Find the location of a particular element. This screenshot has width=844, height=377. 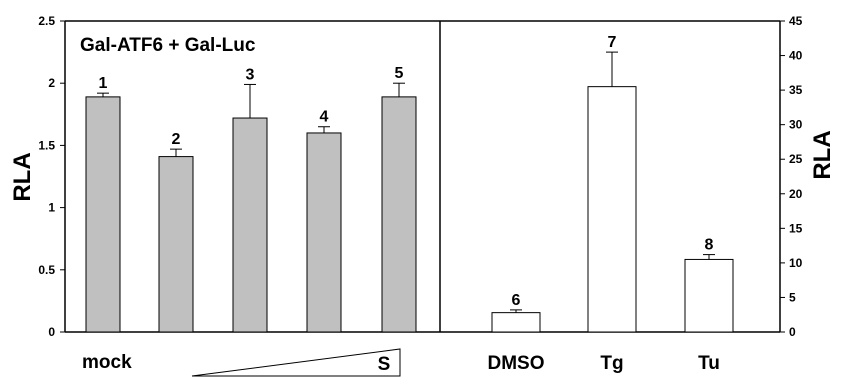

chart-title: Gal-ATF6 + Gal-Luc is located at coordinates (168, 45).